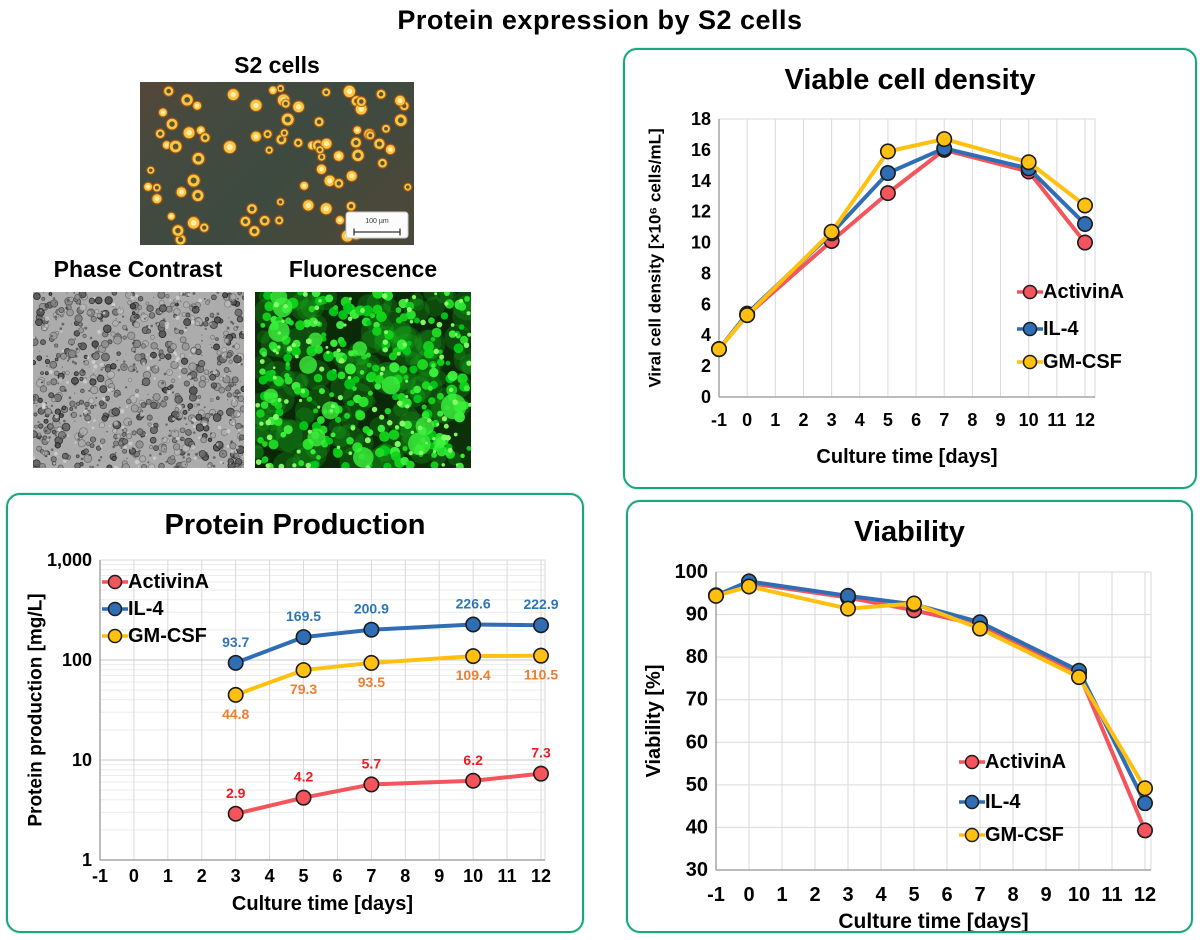  I want to click on scale-bar-label: 100 µm, so click(377, 221).